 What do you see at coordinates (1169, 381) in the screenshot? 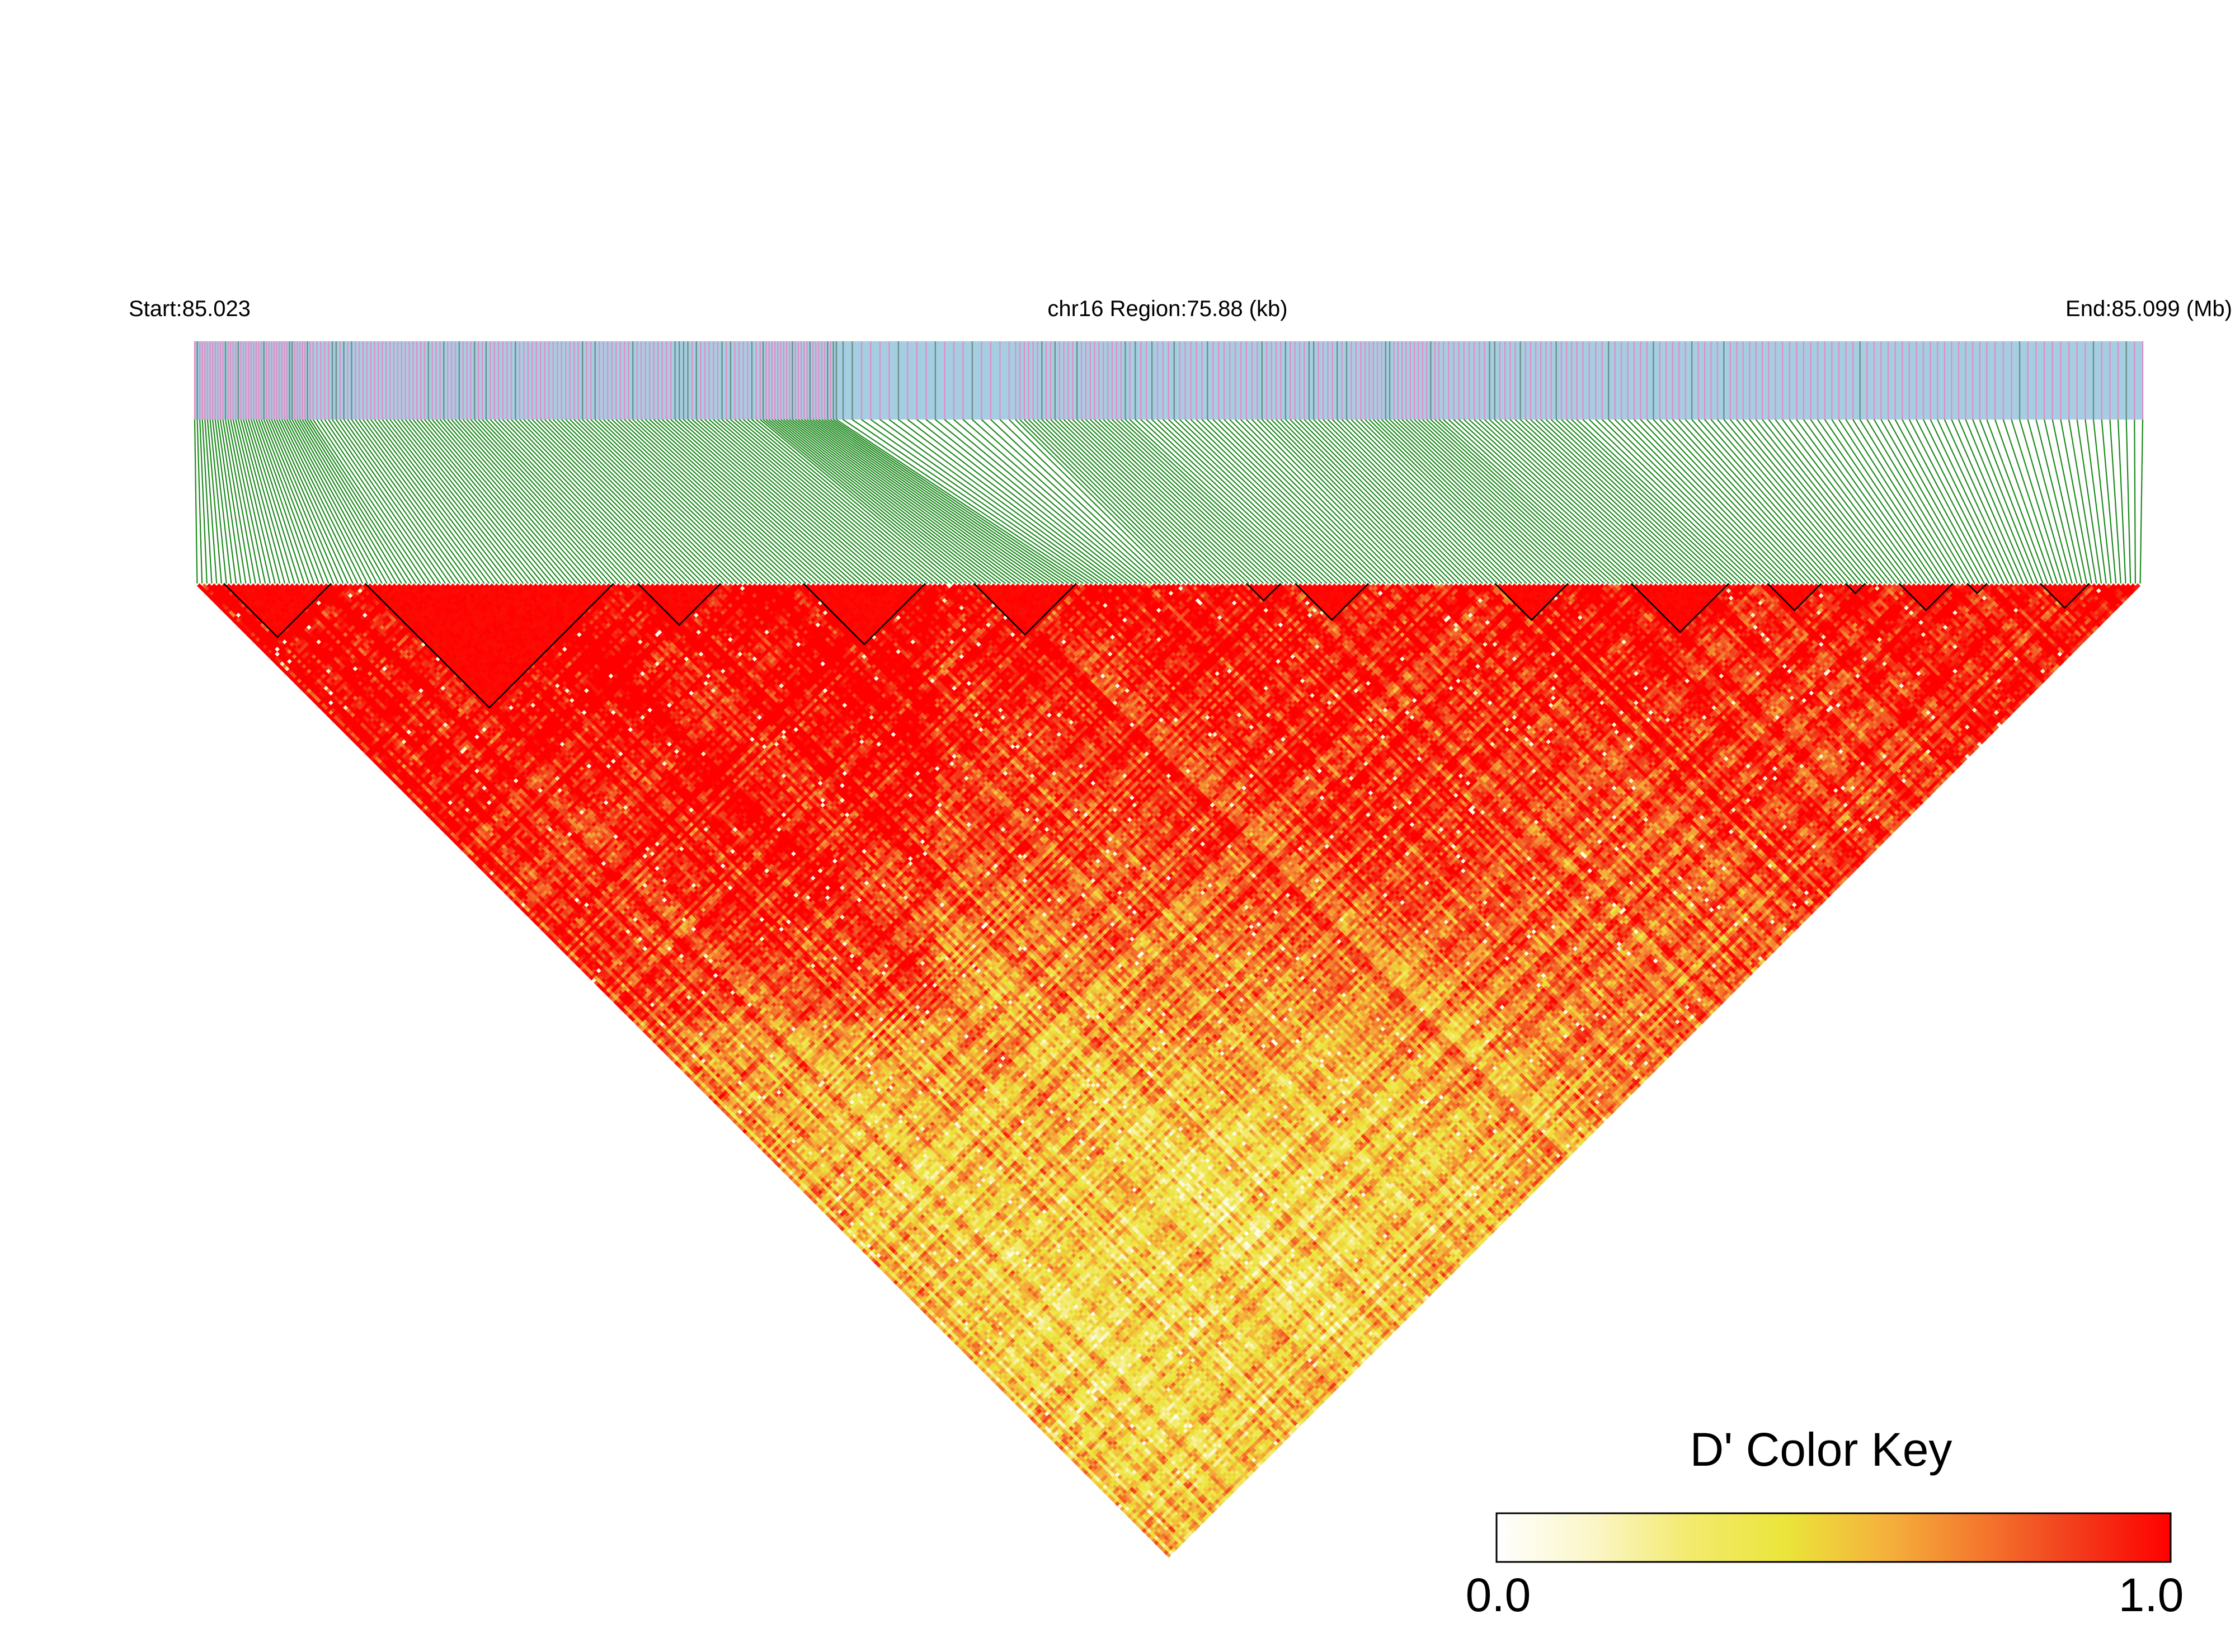
I see `snp-position-track` at bounding box center [1169, 381].